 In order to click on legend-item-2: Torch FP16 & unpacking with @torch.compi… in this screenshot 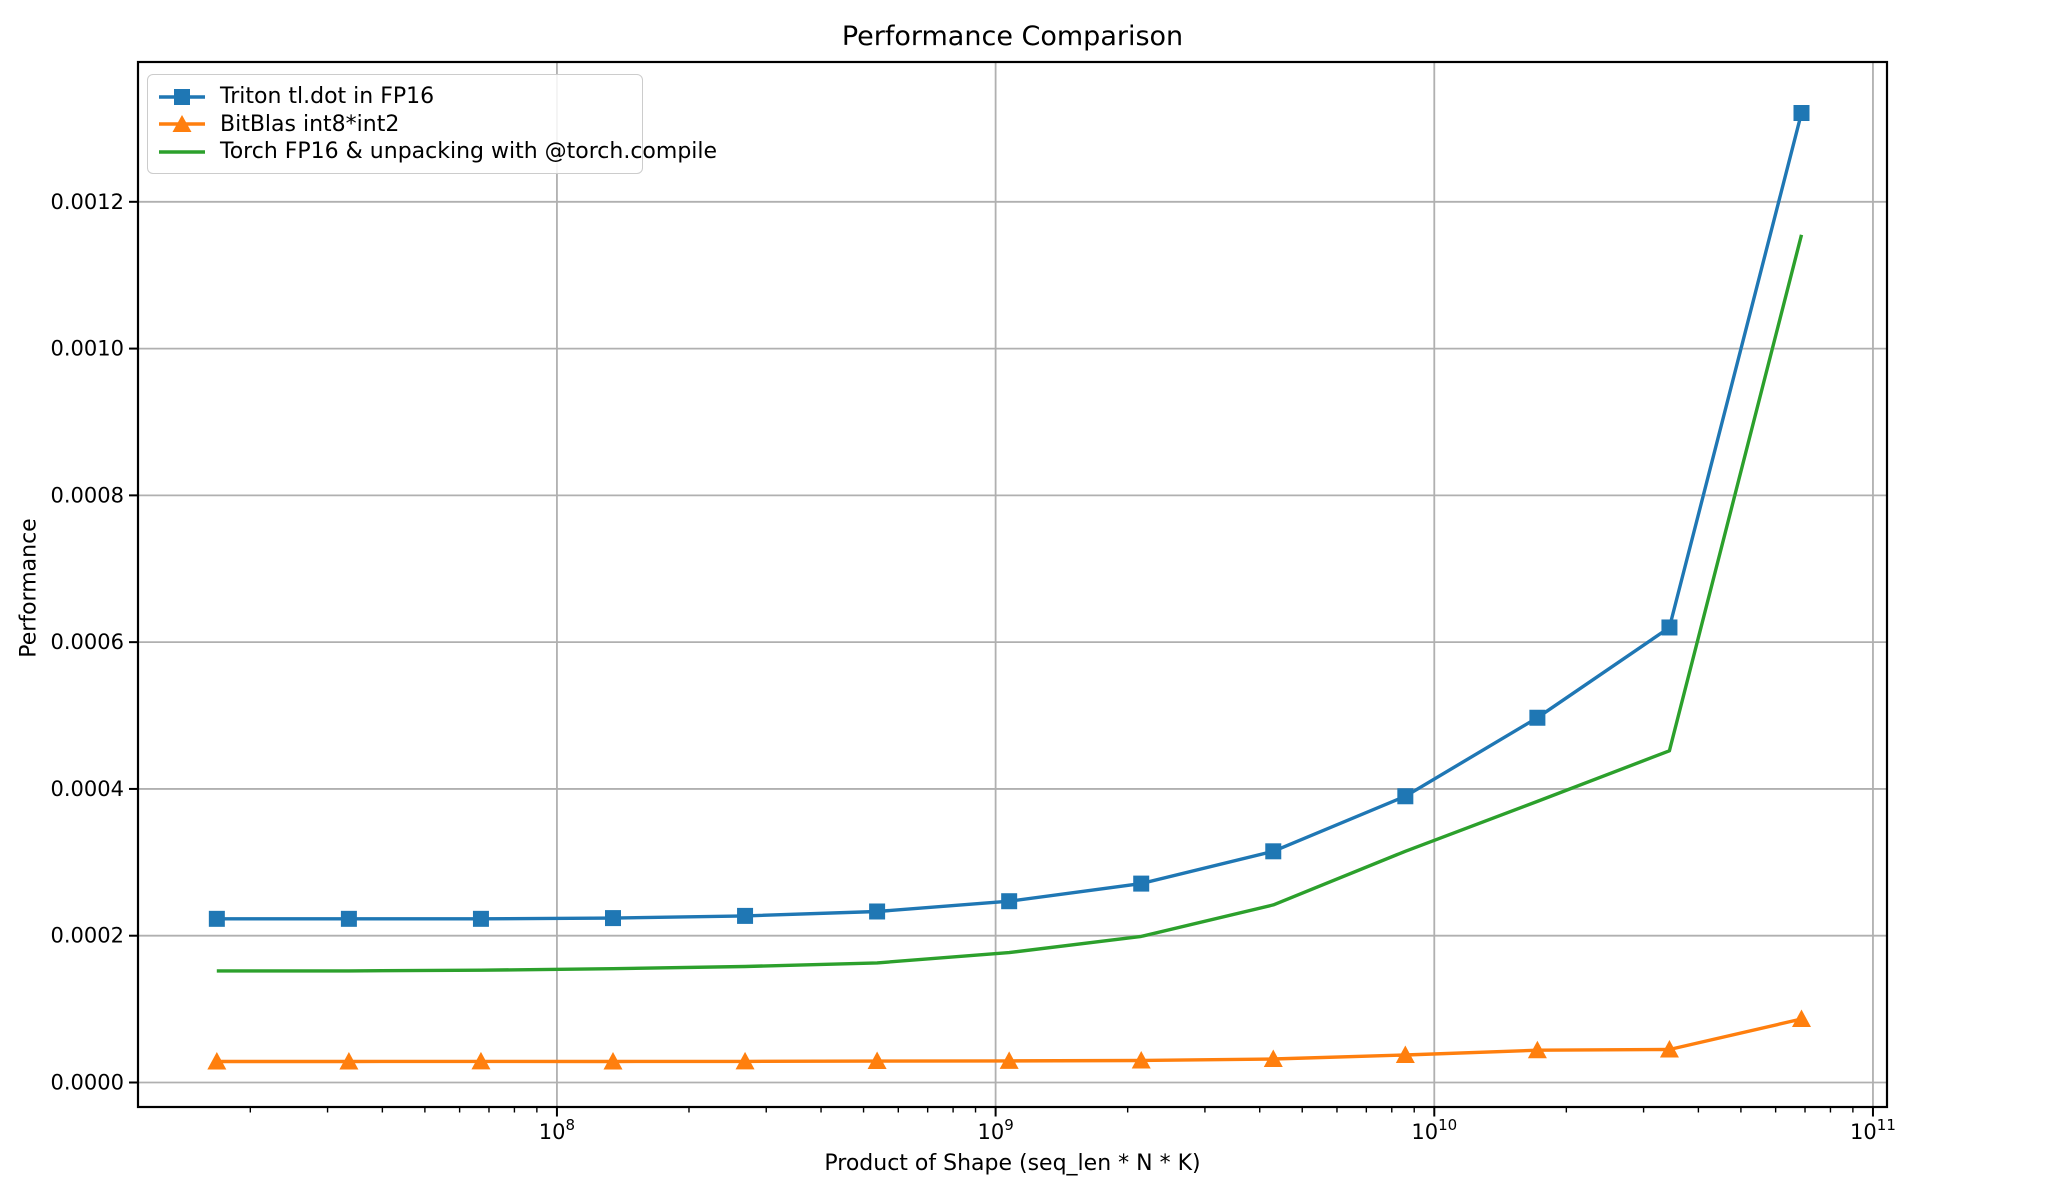, I will do `click(437, 151)`.